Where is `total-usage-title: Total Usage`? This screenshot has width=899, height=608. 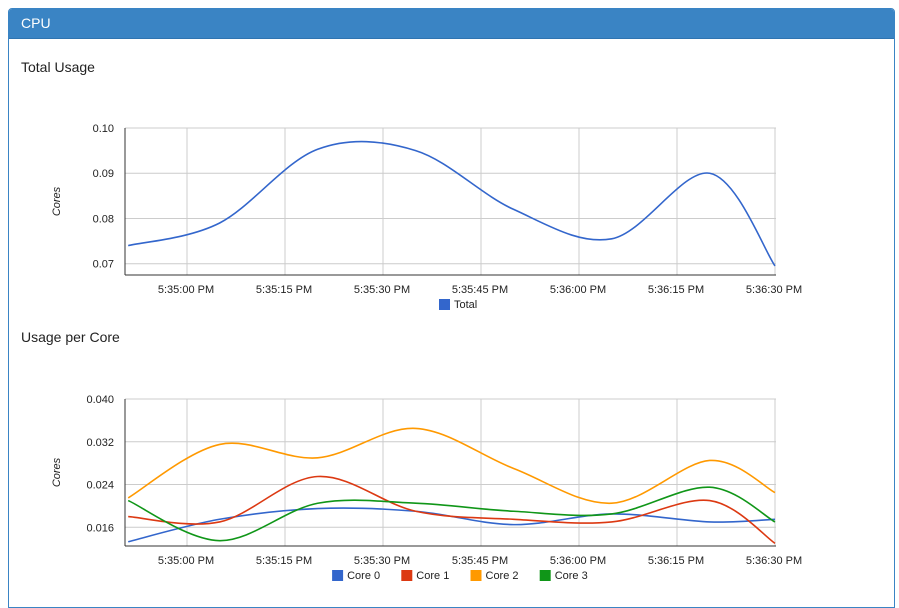
total-usage-title: Total Usage is located at coordinates (58, 67).